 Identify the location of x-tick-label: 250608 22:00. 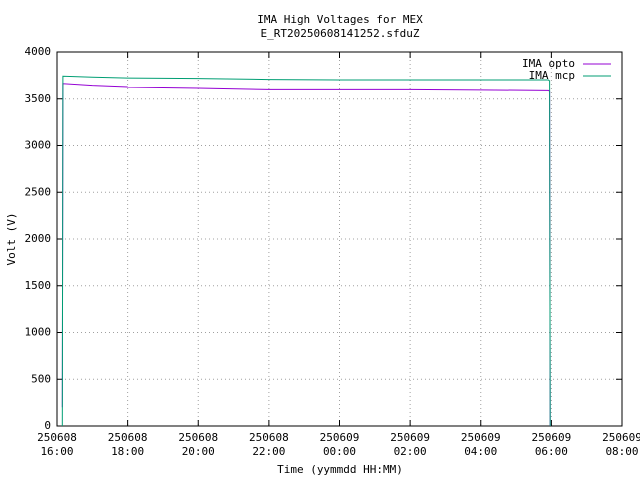
(269, 444).